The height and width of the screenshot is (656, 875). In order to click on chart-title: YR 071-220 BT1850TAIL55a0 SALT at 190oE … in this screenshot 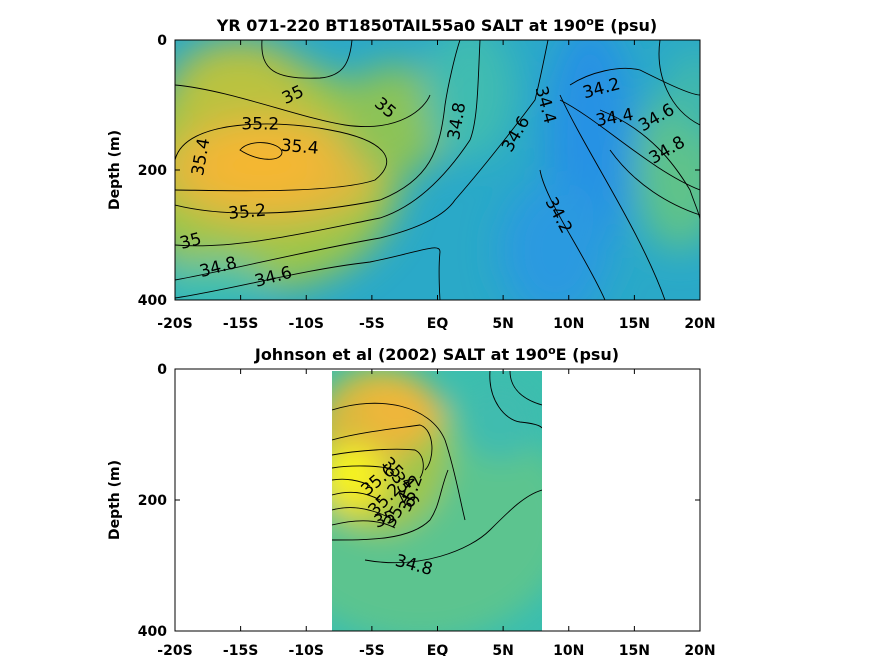, I will do `click(437, 25)`.